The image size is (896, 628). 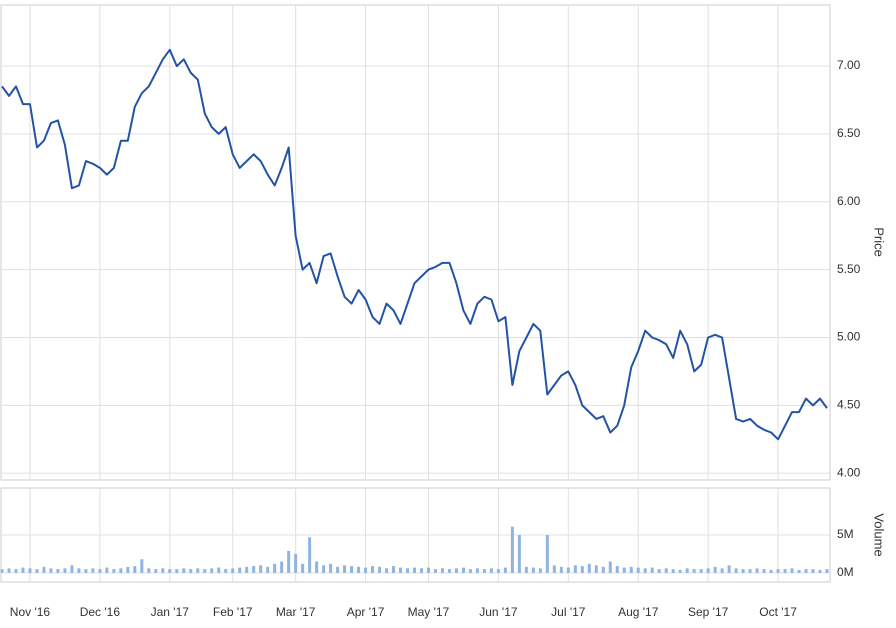 What do you see at coordinates (568, 612) in the screenshot?
I see `x-tick-label: Jul '17` at bounding box center [568, 612].